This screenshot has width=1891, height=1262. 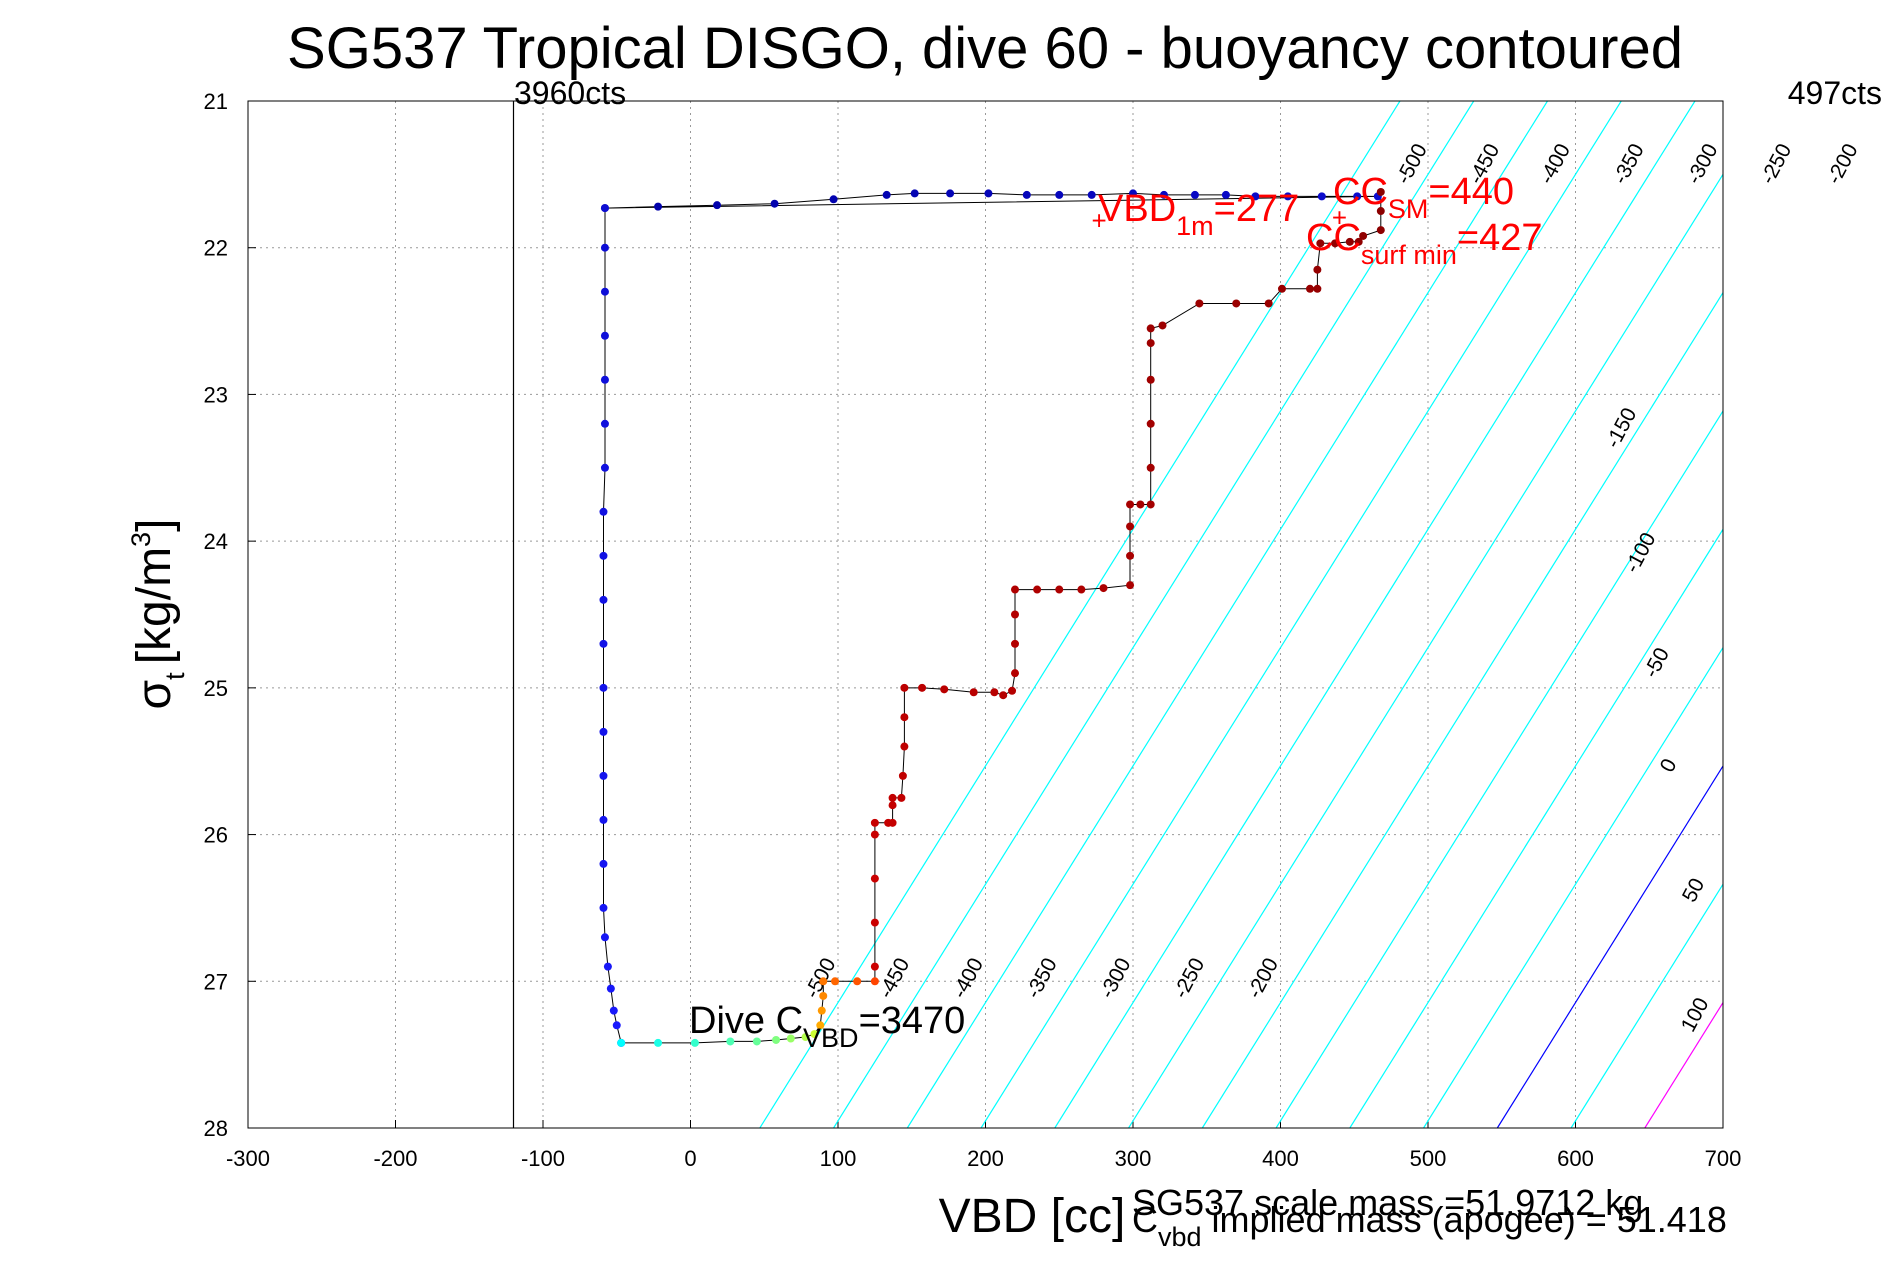 What do you see at coordinates (827, 1026) in the screenshot?
I see `dive-c-annotation: Dive CVBD=3470` at bounding box center [827, 1026].